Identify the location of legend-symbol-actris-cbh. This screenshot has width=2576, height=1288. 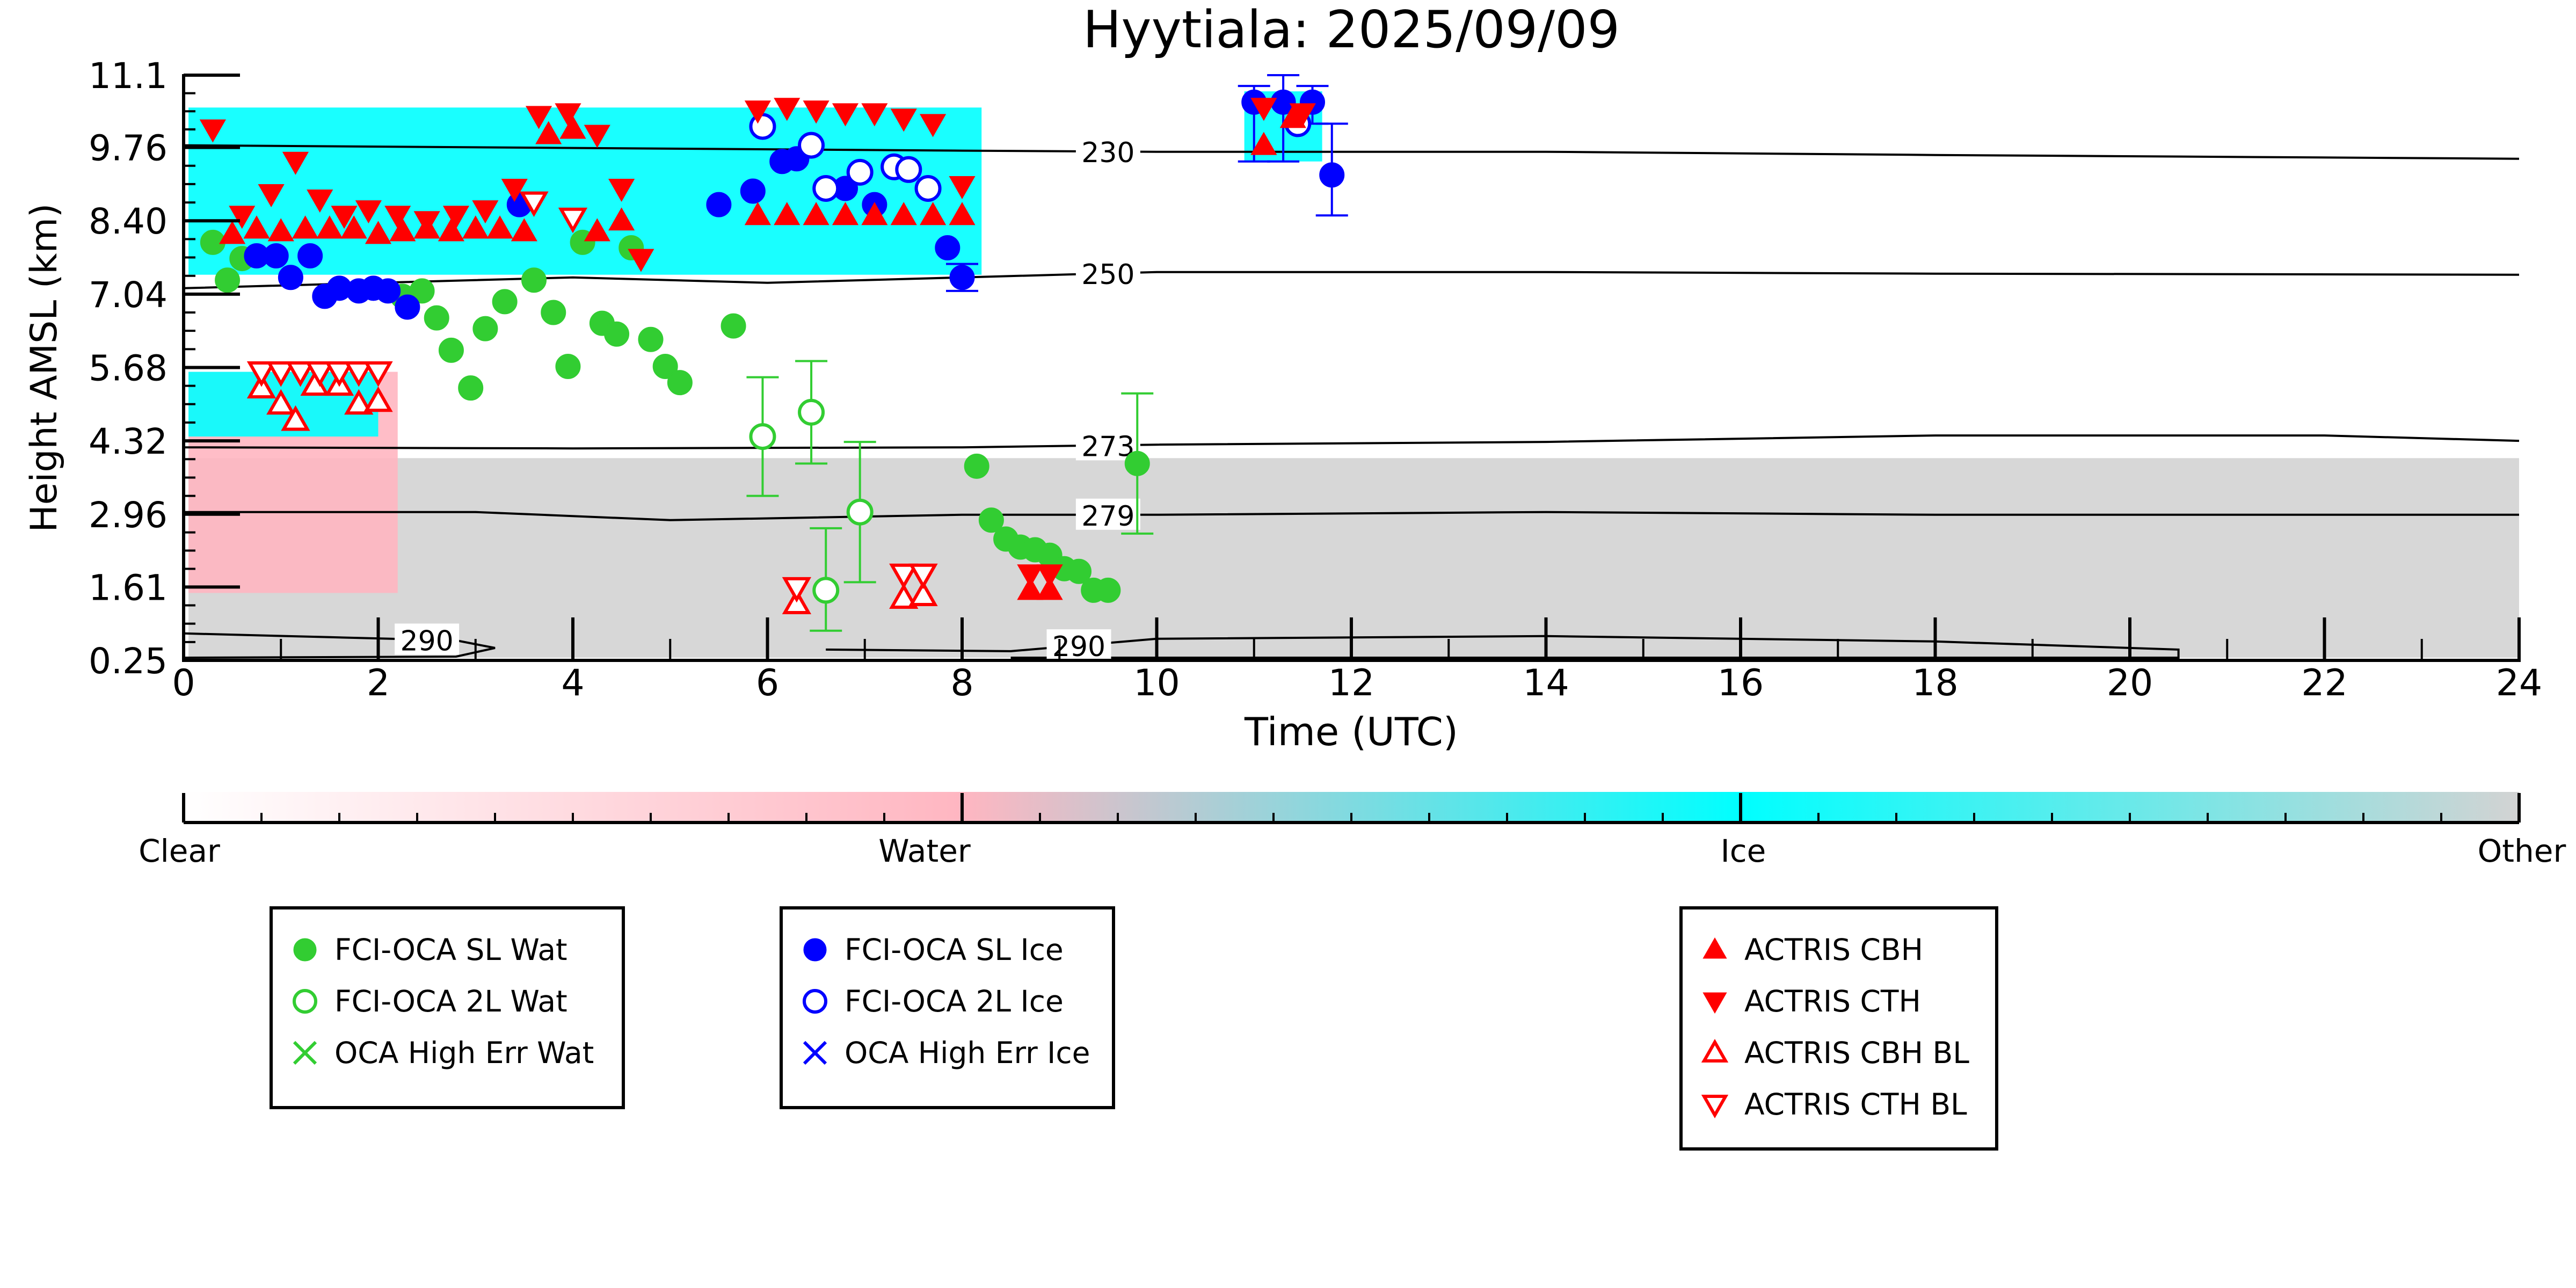
(1714, 948).